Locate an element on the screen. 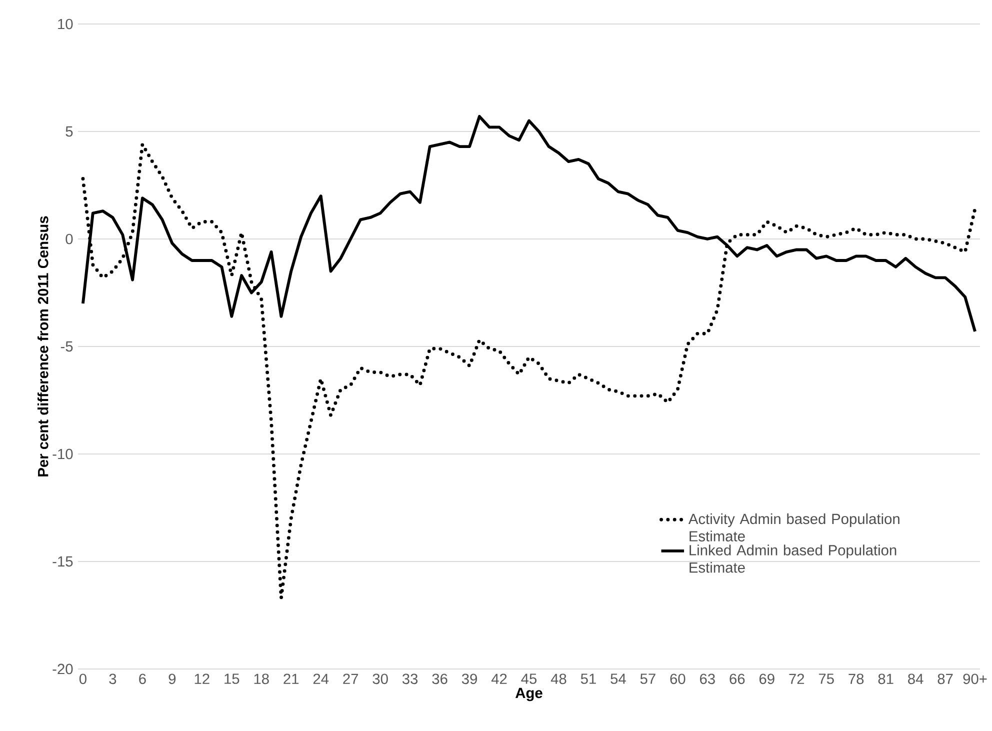  x-tick-label: 90+ is located at coordinates (975, 679).